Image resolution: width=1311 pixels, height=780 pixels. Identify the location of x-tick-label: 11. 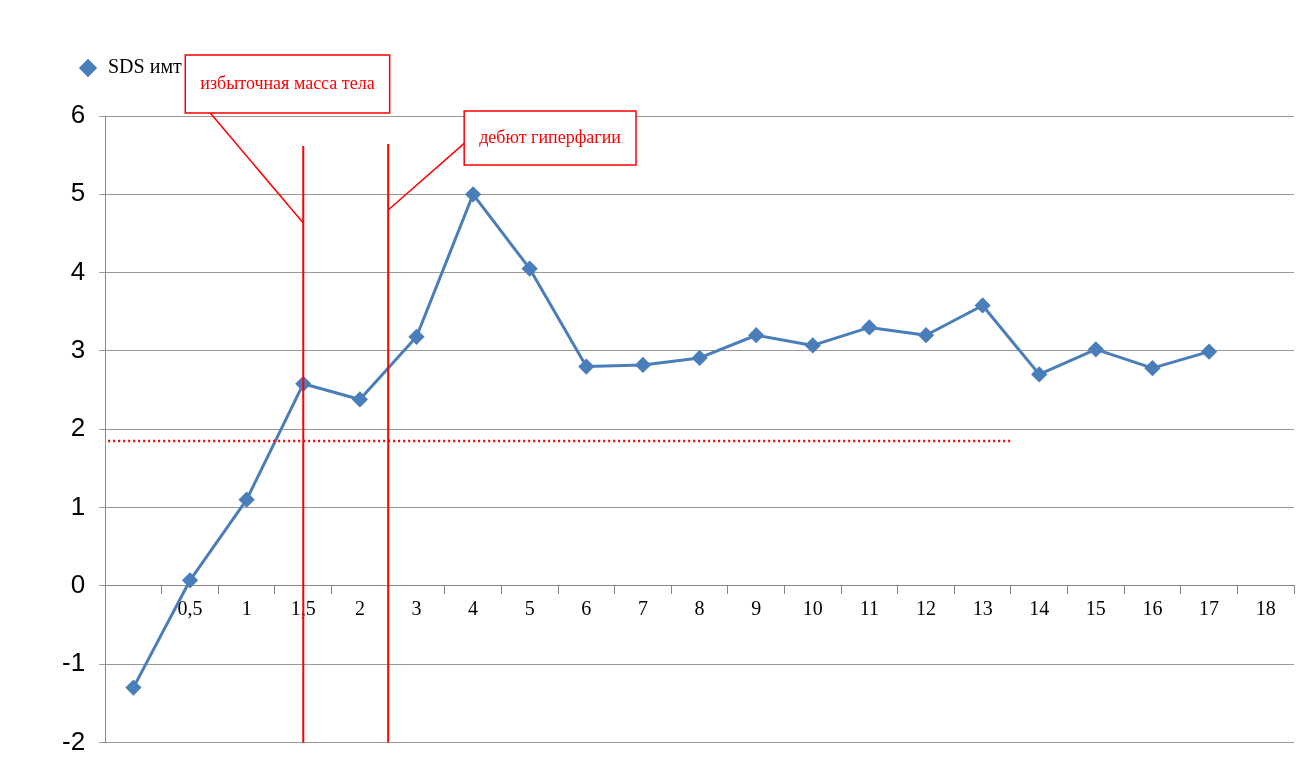
(869, 608).